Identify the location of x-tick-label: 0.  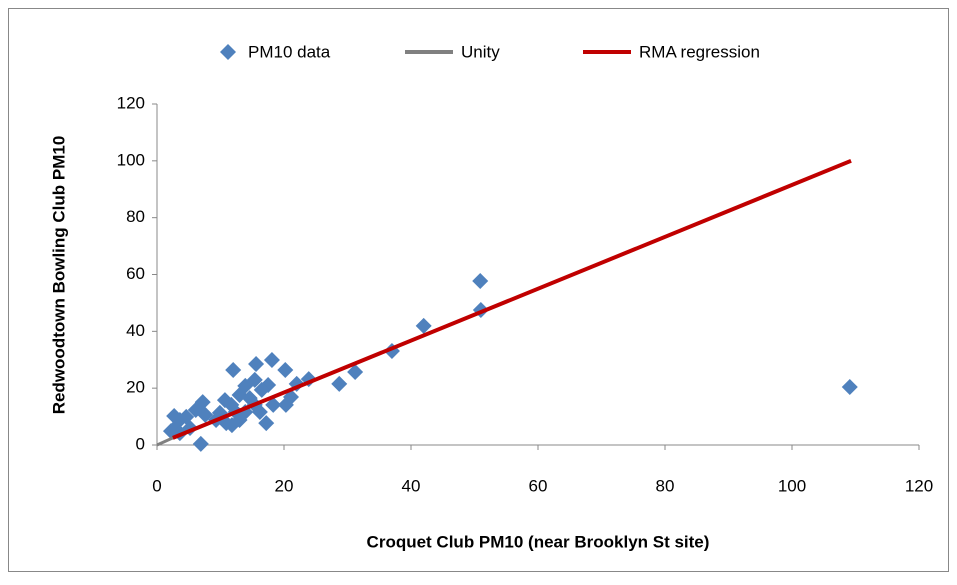
(156, 485).